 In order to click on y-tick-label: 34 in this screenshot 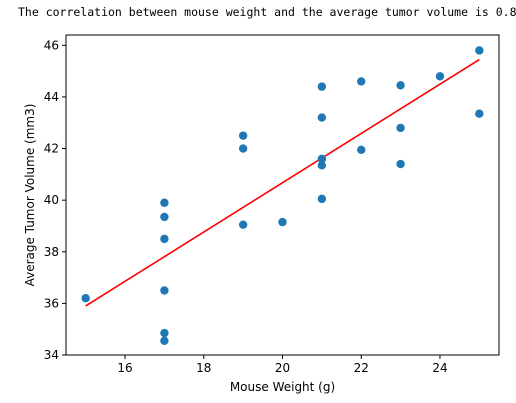, I will do `click(51, 355)`.